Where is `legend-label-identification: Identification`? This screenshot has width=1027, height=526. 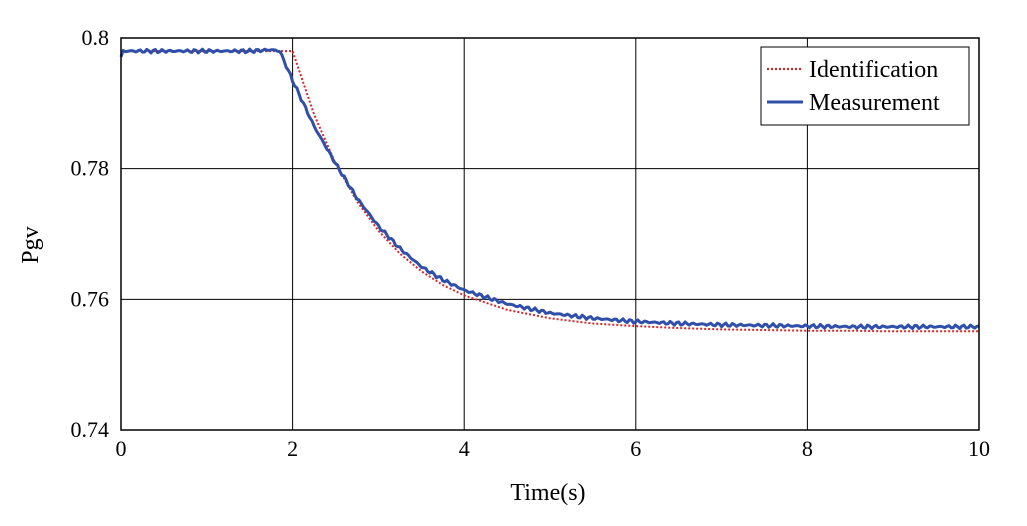
legend-label-identification: Identification is located at coordinates (873, 70).